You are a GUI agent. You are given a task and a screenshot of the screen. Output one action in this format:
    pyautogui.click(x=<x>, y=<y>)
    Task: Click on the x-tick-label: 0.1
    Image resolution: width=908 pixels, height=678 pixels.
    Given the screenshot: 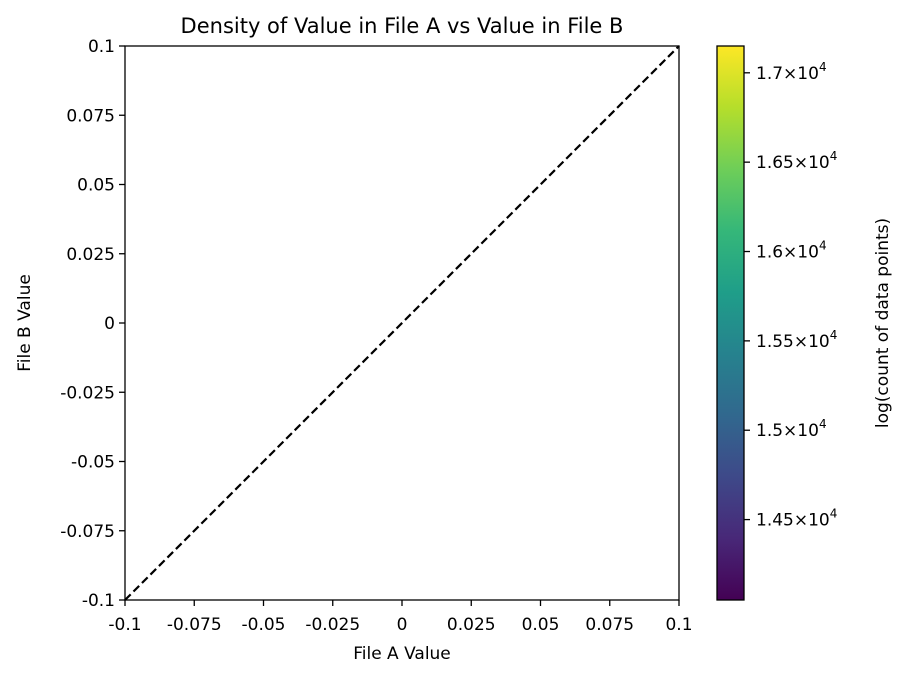 What is the action you would take?
    pyautogui.click(x=678, y=625)
    